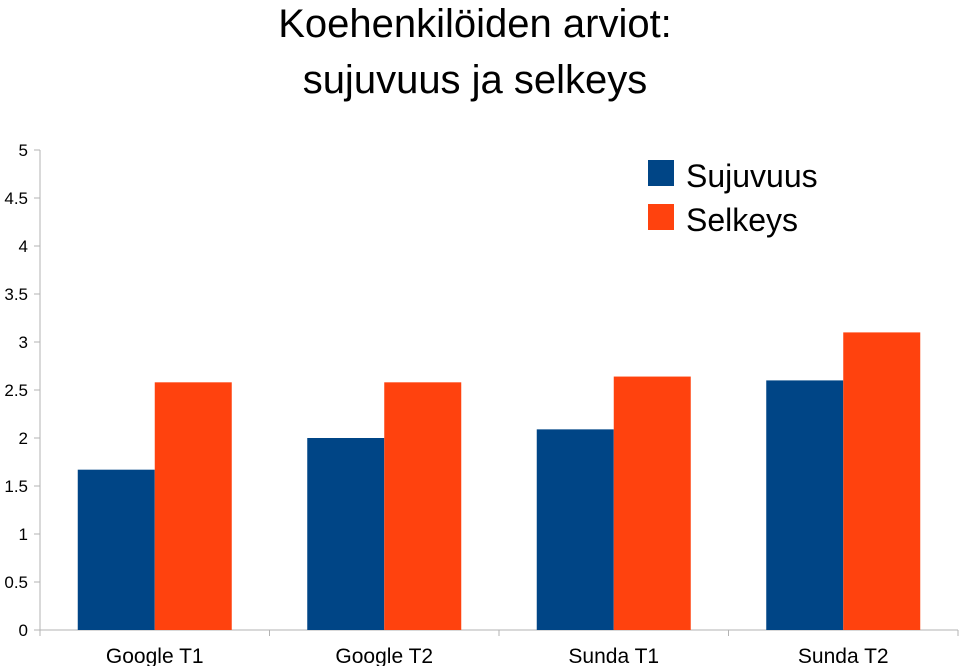 Image resolution: width=960 pixels, height=666 pixels. Describe the element at coordinates (16, 582) in the screenshot. I see `y-tick-label: 0.5` at that location.